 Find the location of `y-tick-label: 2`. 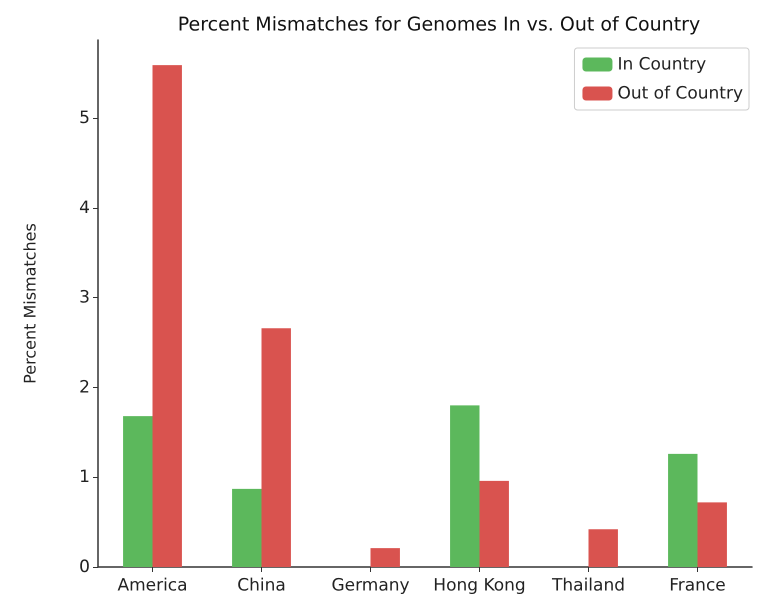

y-tick-label: 2 is located at coordinates (84, 387).